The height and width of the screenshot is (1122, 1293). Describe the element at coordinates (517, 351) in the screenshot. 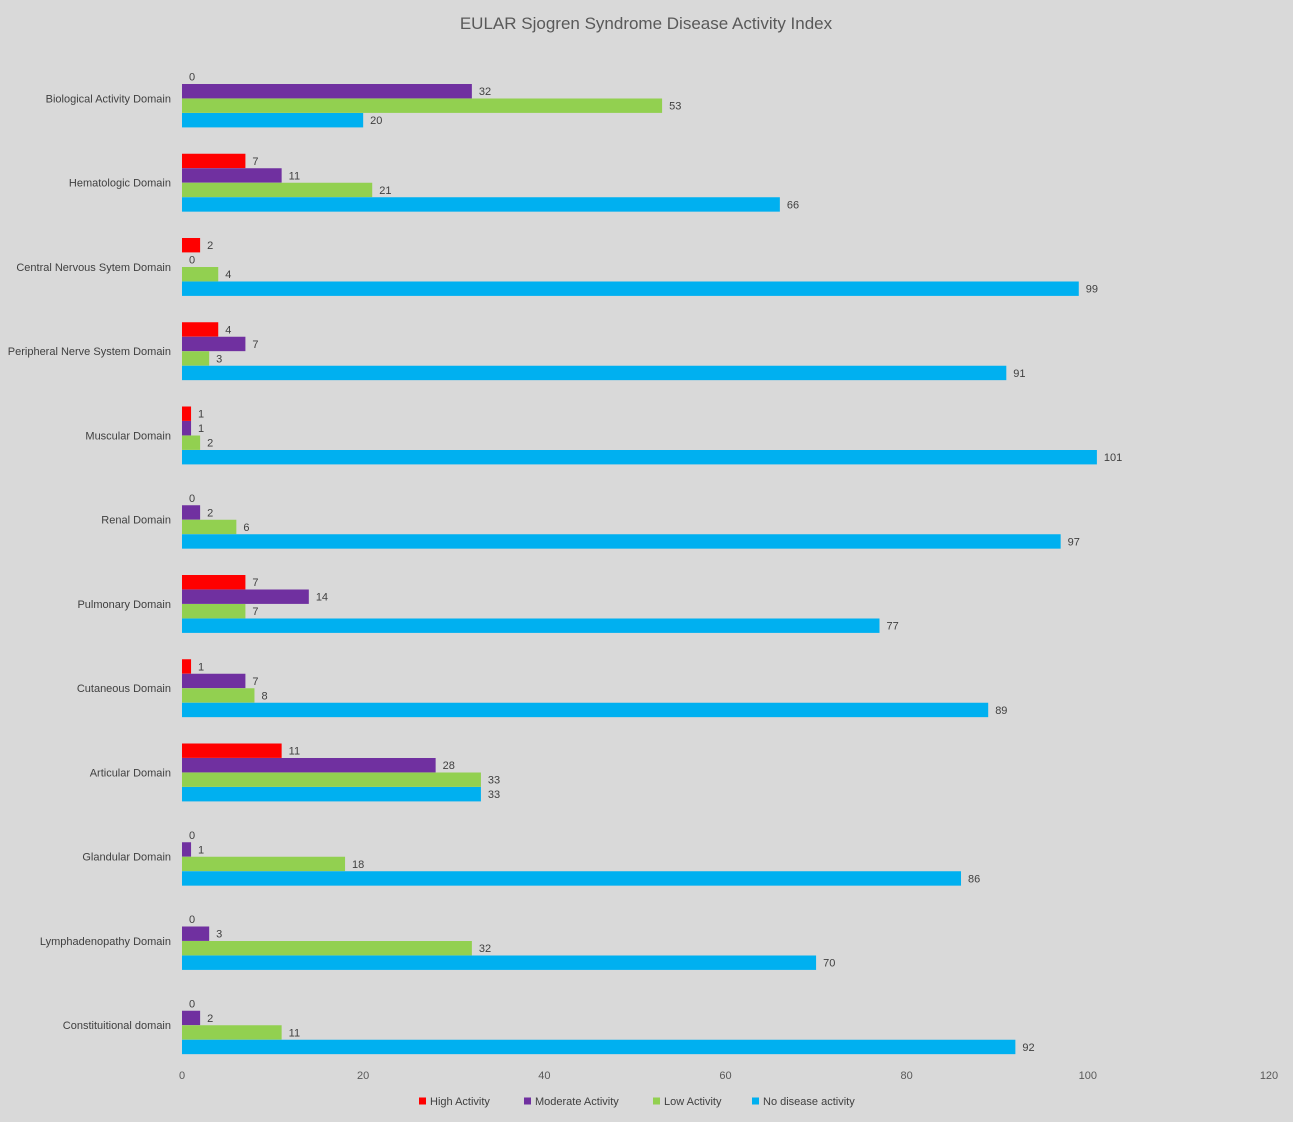

I see `bar-group: Peripheral Nerve System Domain 4 7 3 91` at that location.